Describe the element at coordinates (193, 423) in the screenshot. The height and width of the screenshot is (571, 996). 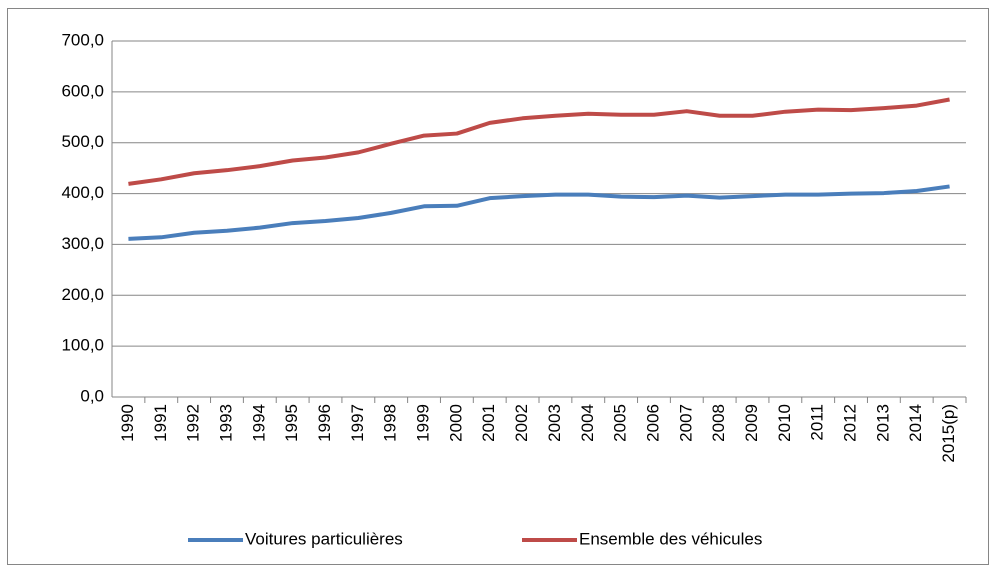
I see `x-tick-label: 1992` at that location.